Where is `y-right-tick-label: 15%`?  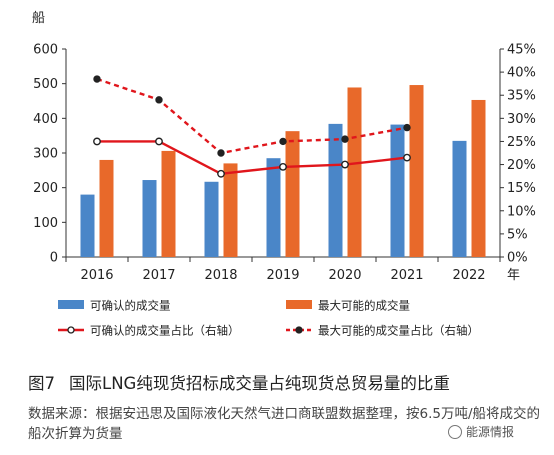
y-right-tick-label: 15% is located at coordinates (521, 188).